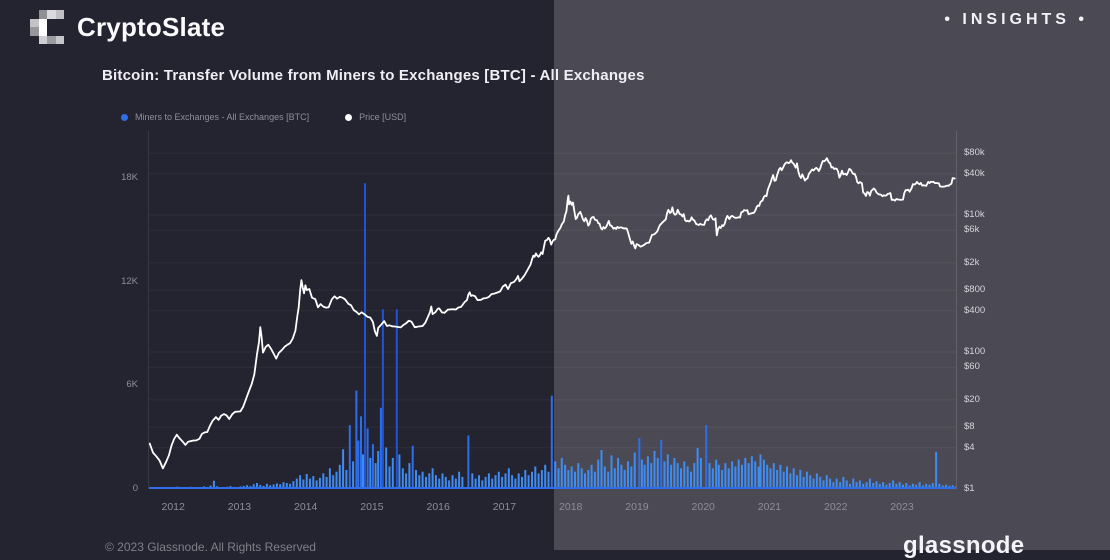  I want to click on brand-name: CryptoSlate, so click(151, 27).